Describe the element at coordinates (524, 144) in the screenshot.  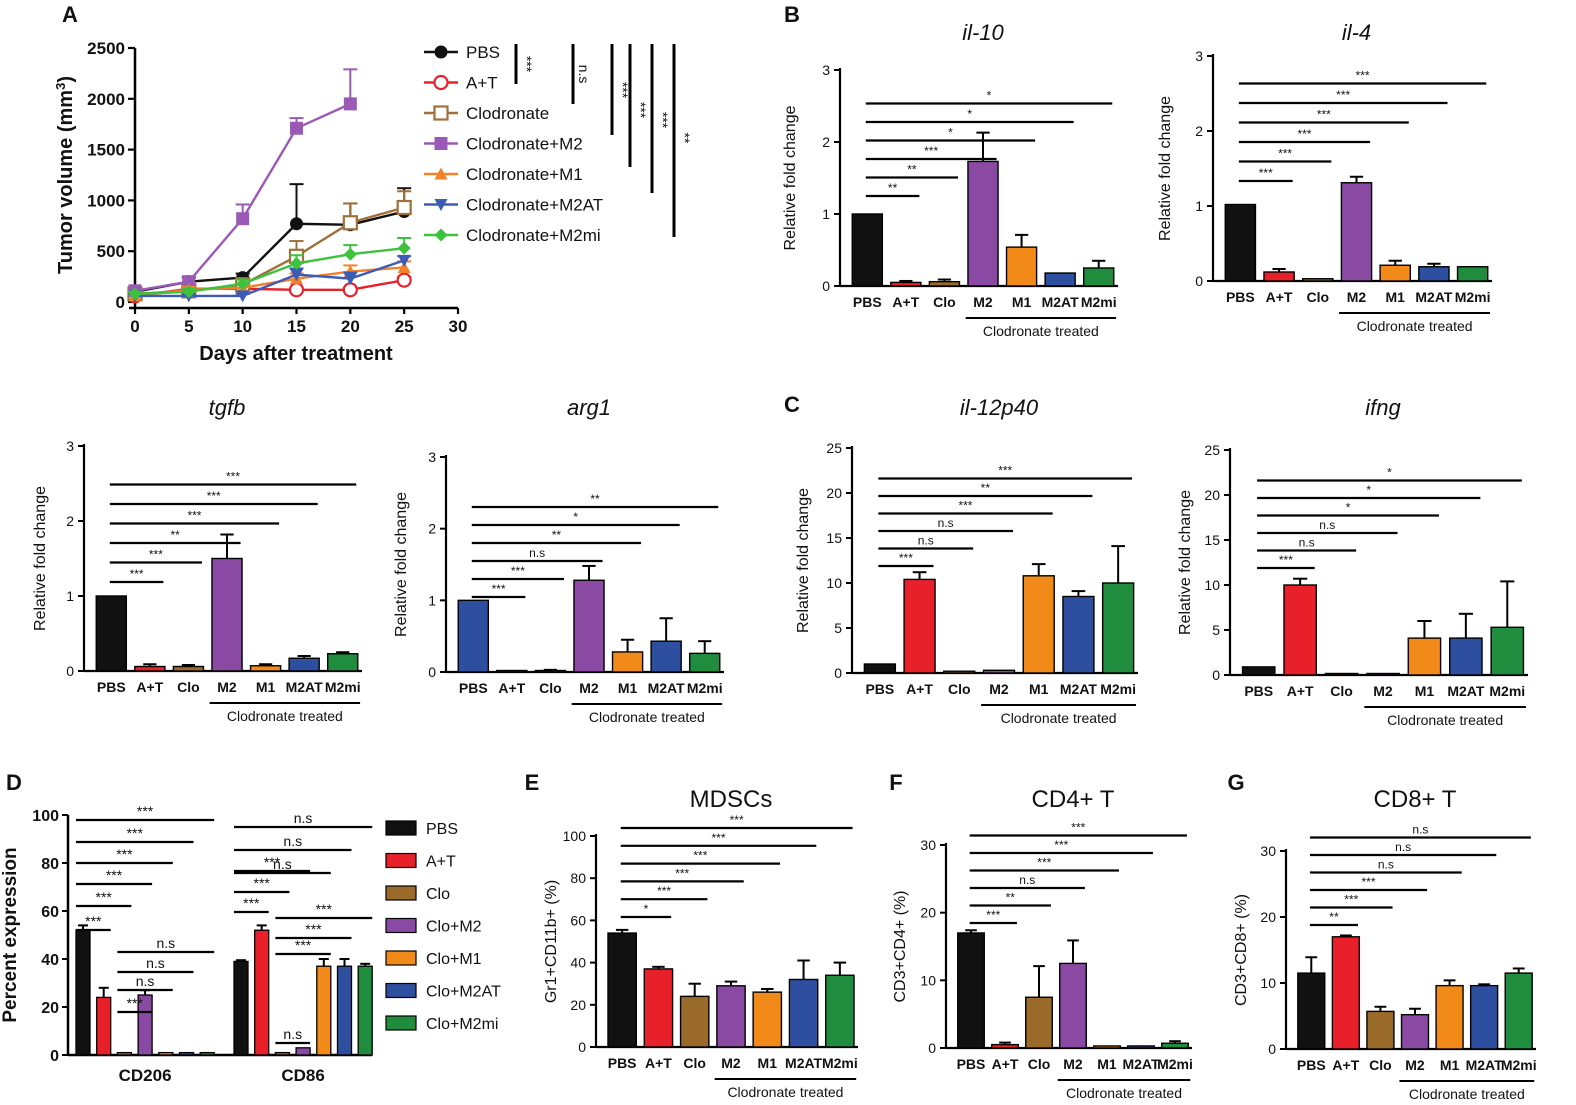
I see `legend-label: Clodronate+M2` at that location.